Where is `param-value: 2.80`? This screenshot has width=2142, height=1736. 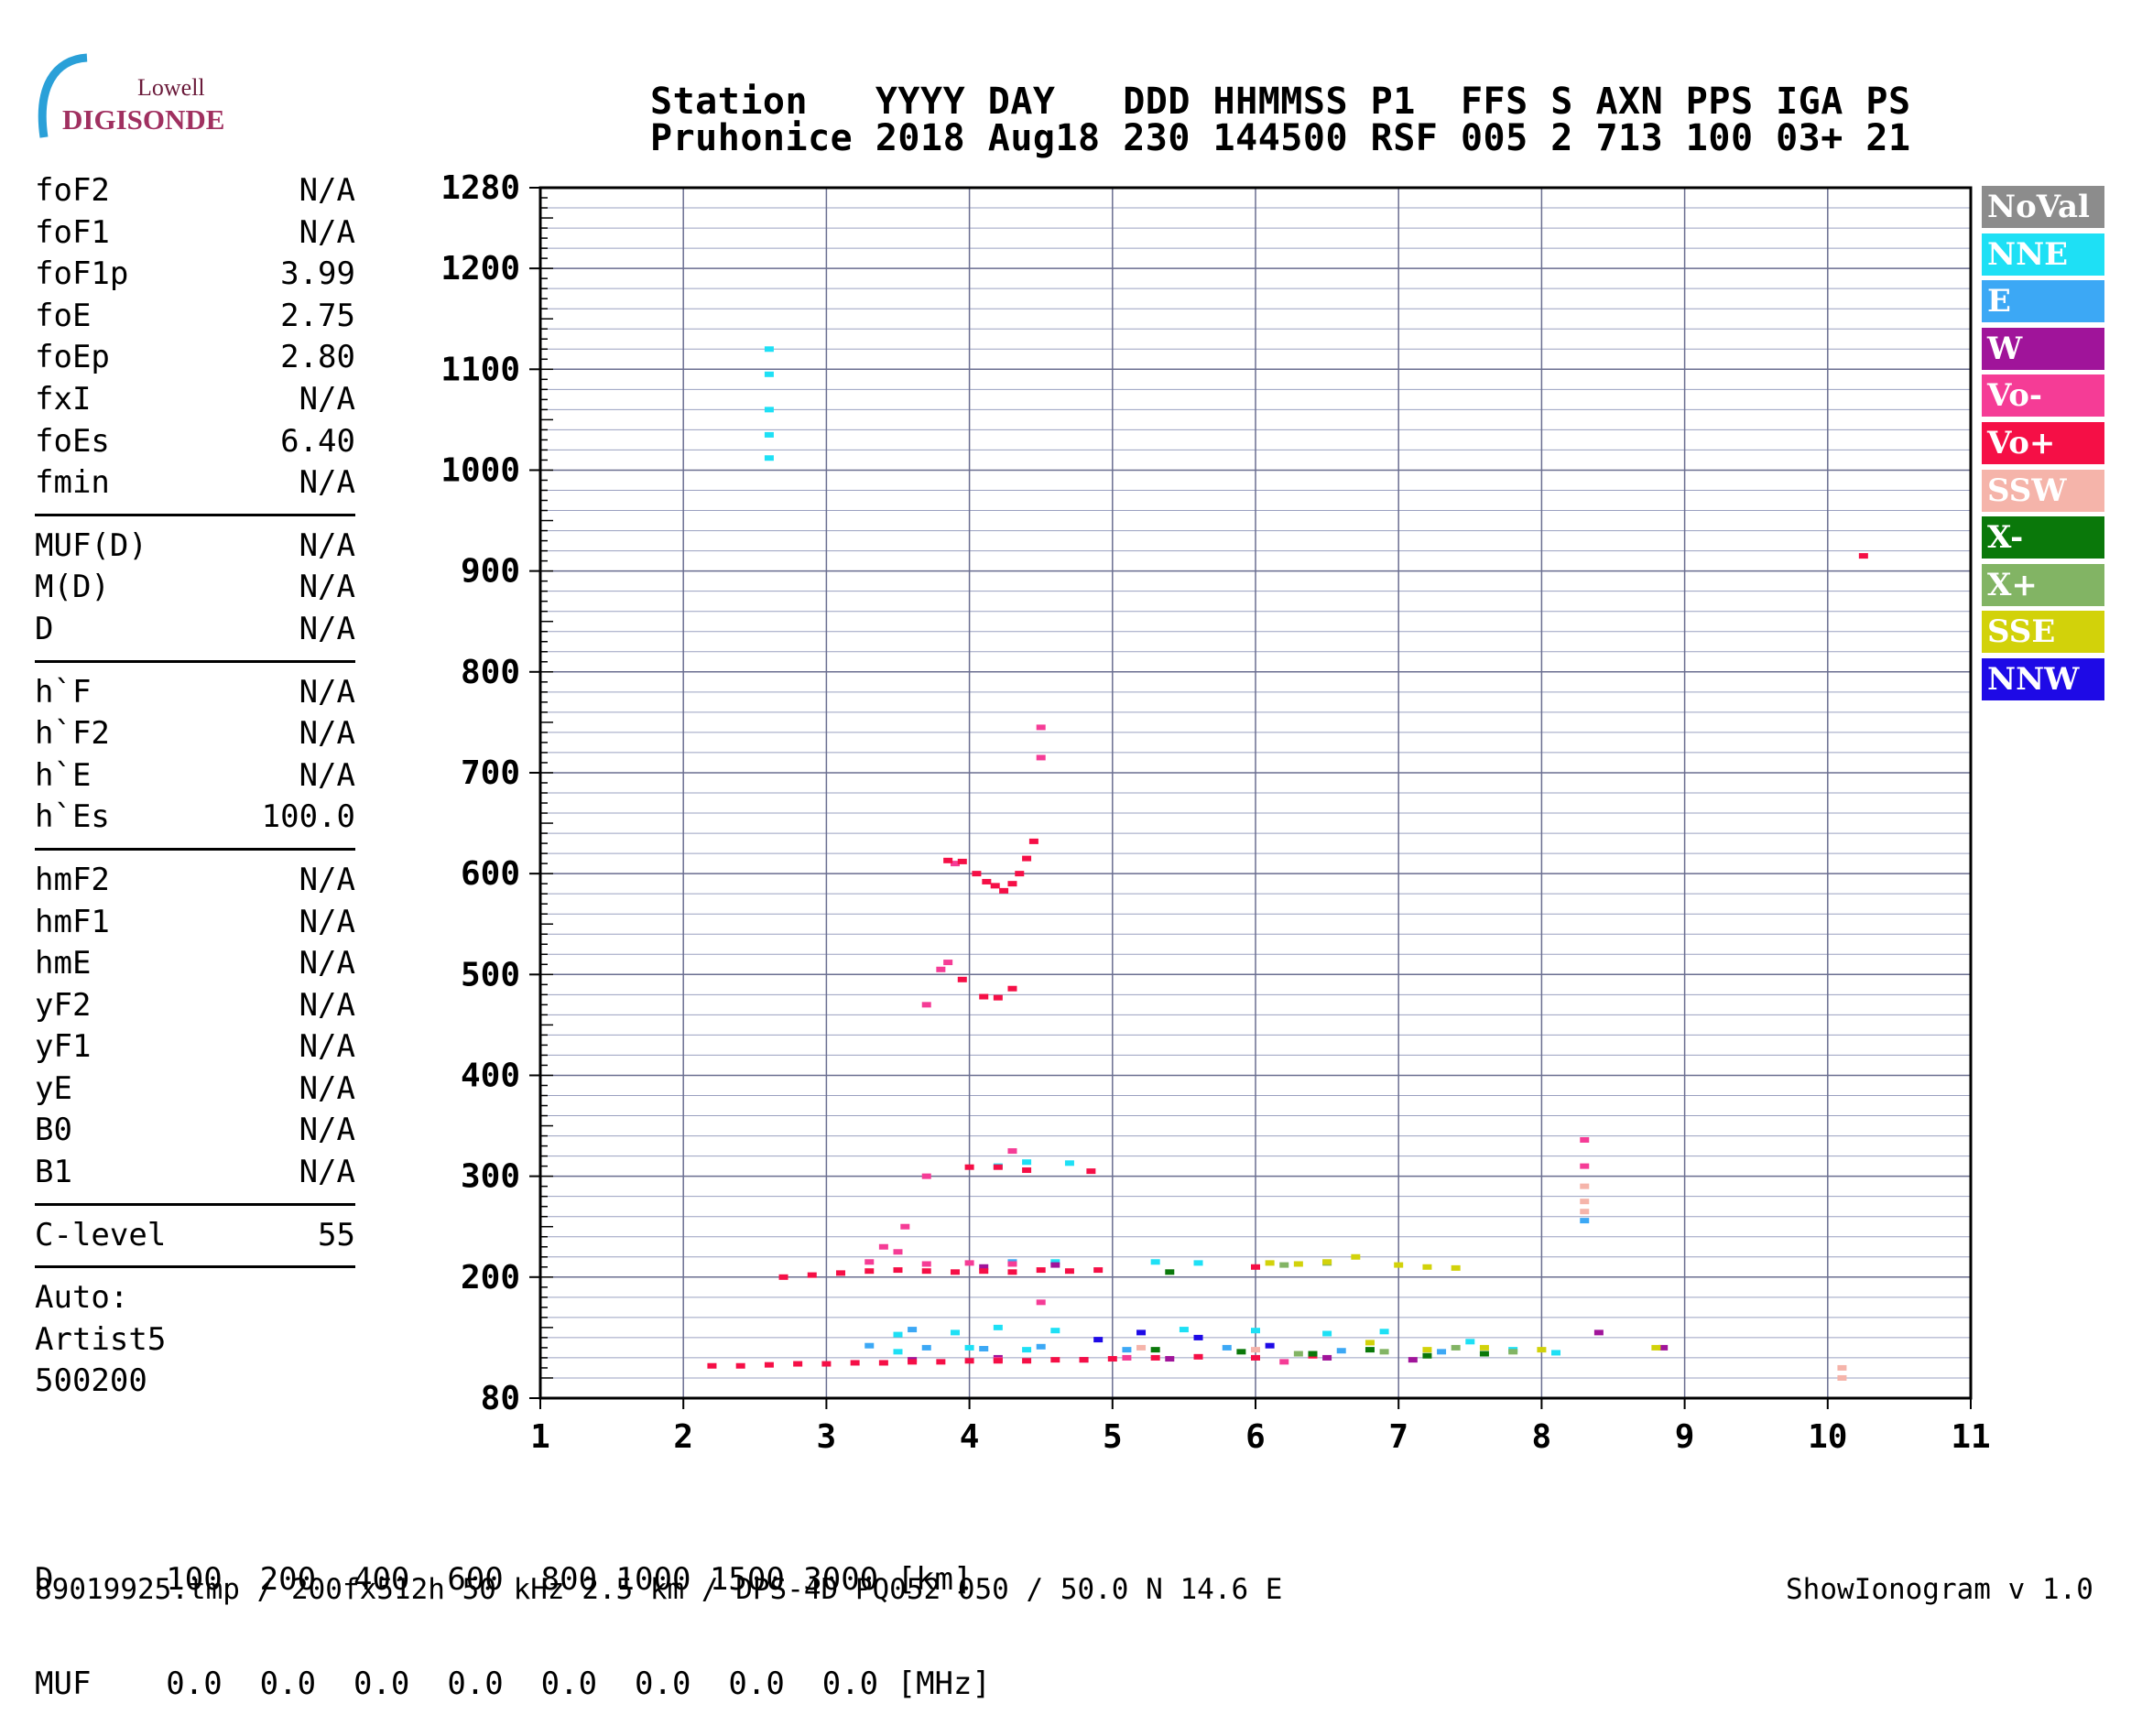 param-value: 2.80 is located at coordinates (317, 358).